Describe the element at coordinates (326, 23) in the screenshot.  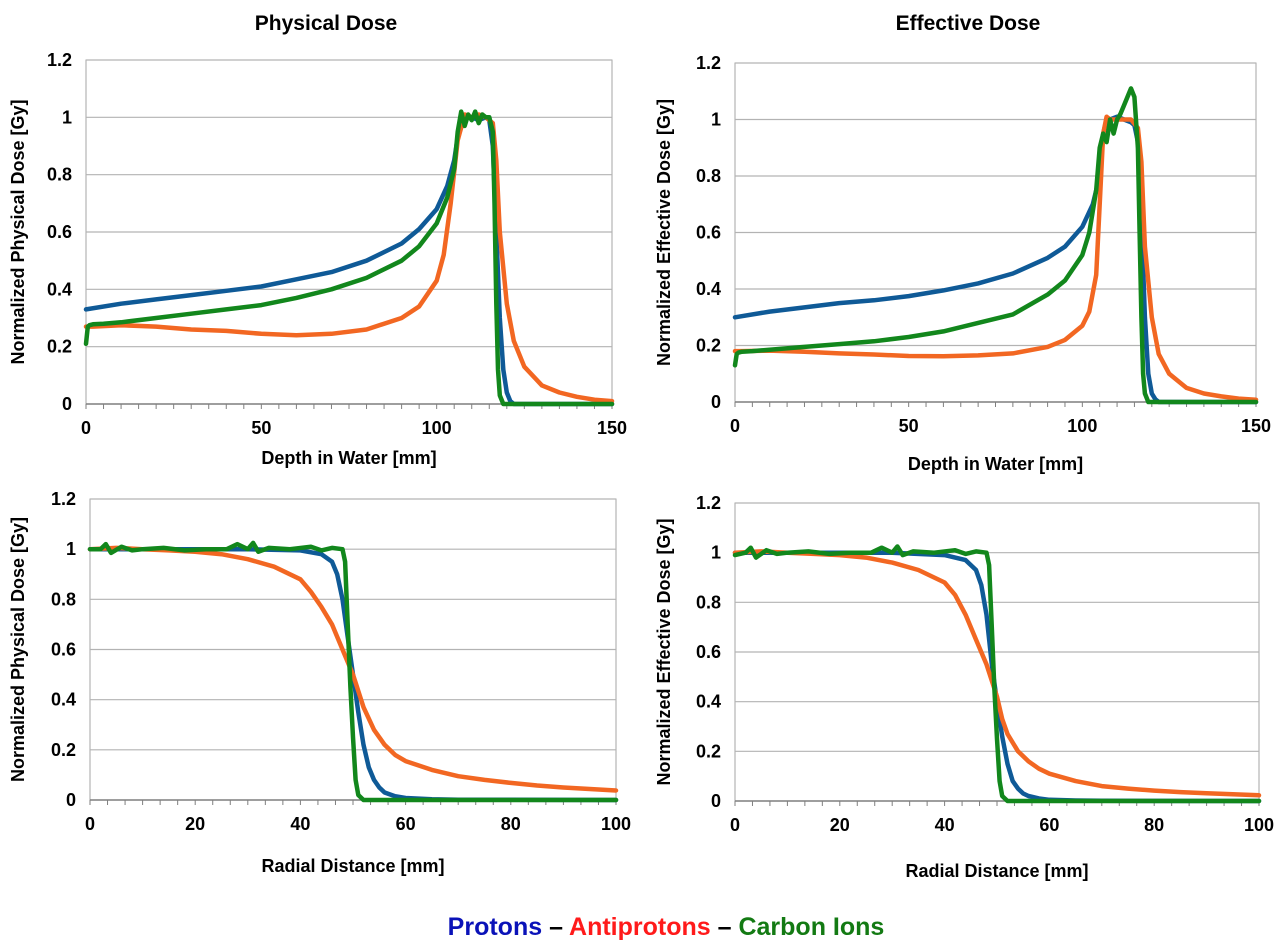
I see `column-title-physical: Physical Dose` at that location.